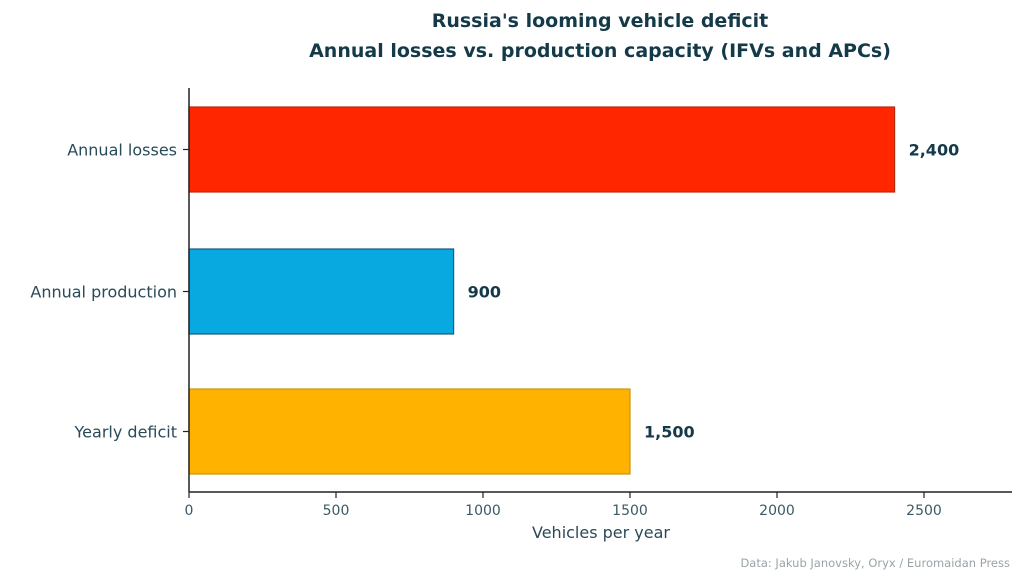  Describe the element at coordinates (601, 532) in the screenshot. I see `x-axis-label: Vehicles per year` at that location.